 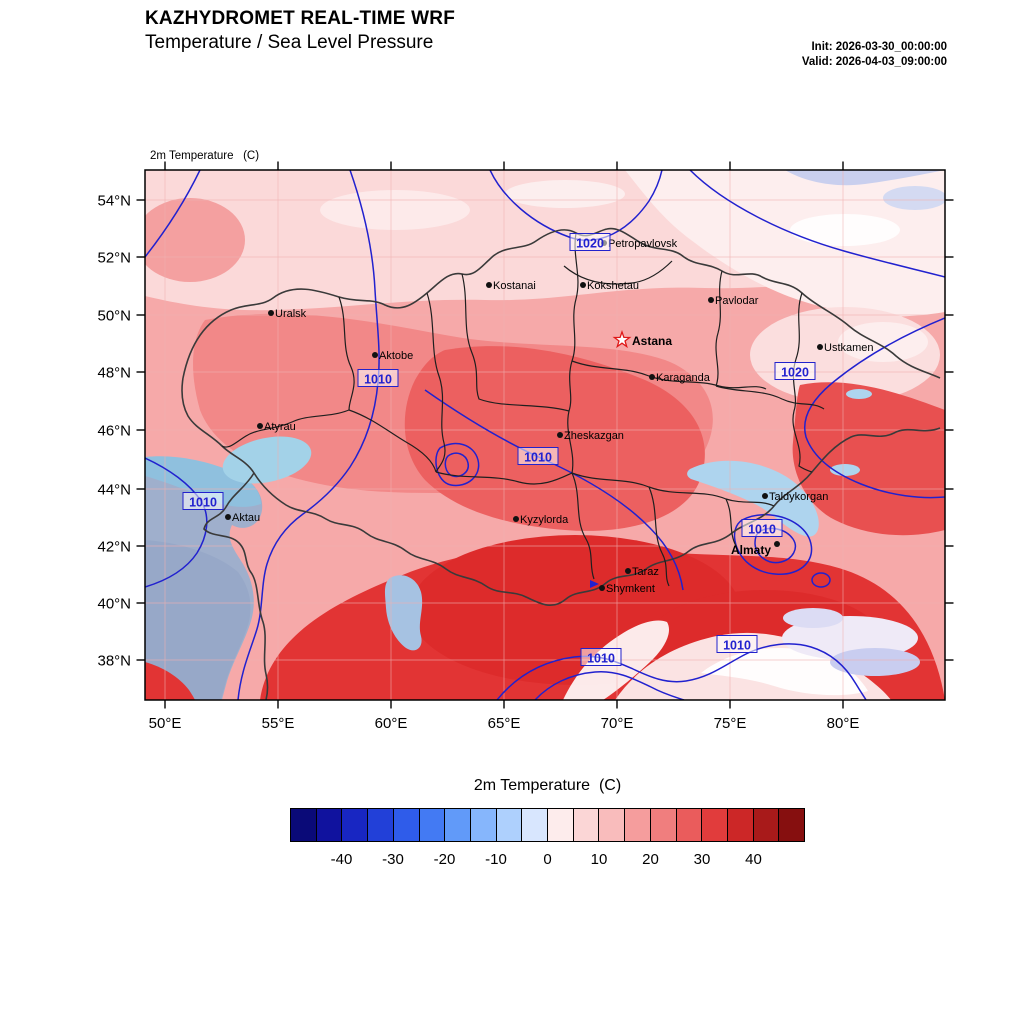 What do you see at coordinates (683, 378) in the screenshot?
I see `city-label: Karaganda` at bounding box center [683, 378].